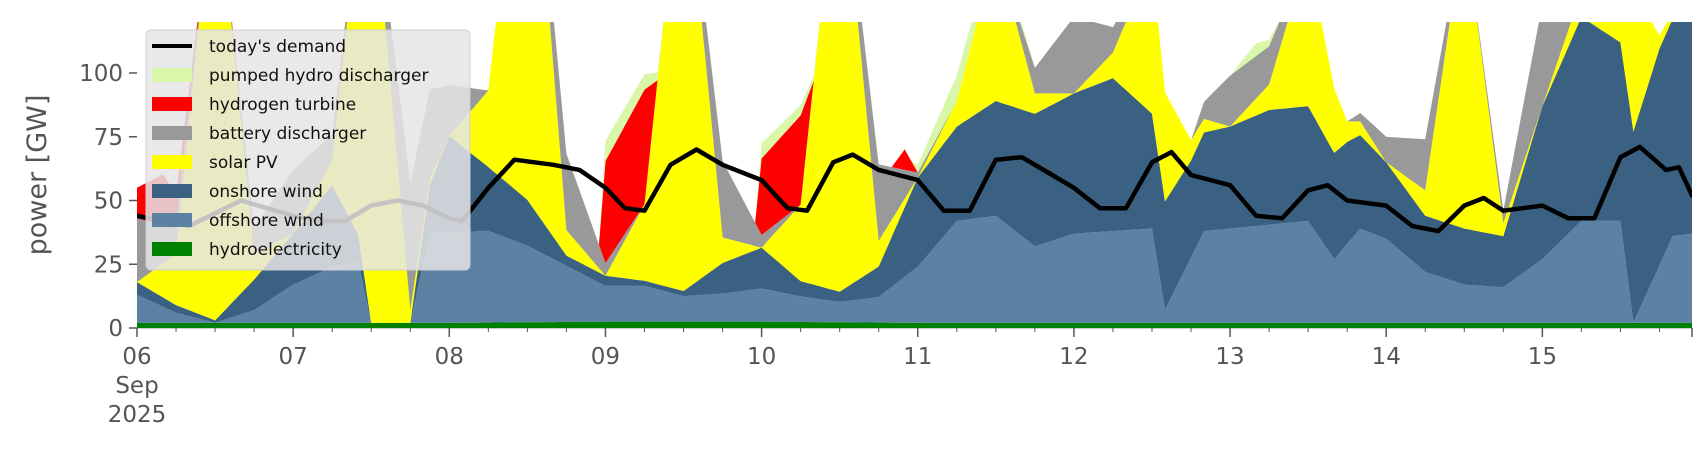  What do you see at coordinates (449, 357) in the screenshot?
I see `x-tick-label: 08` at bounding box center [449, 357].